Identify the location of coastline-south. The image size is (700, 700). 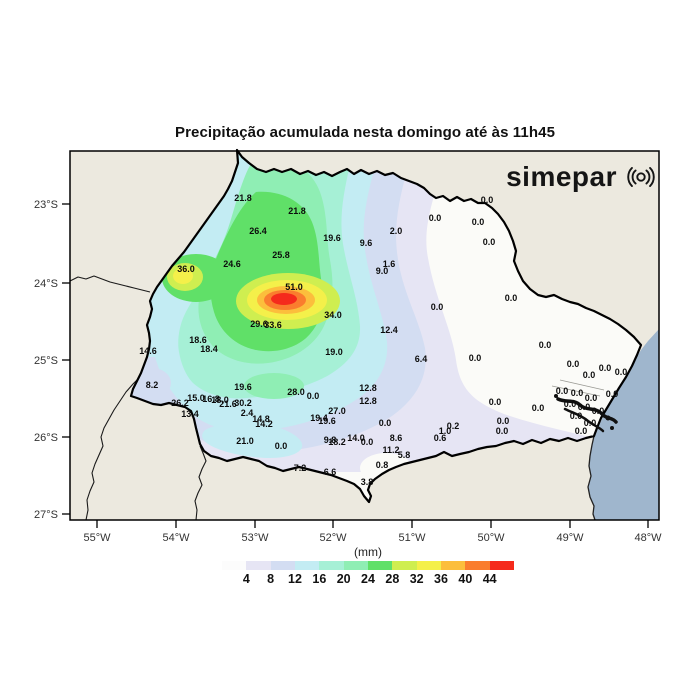
(591, 478).